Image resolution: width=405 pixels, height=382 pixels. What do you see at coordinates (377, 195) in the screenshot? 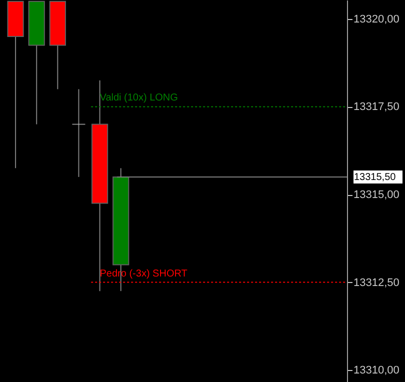
I see `y-tick-label: 13315,00` at bounding box center [377, 195].